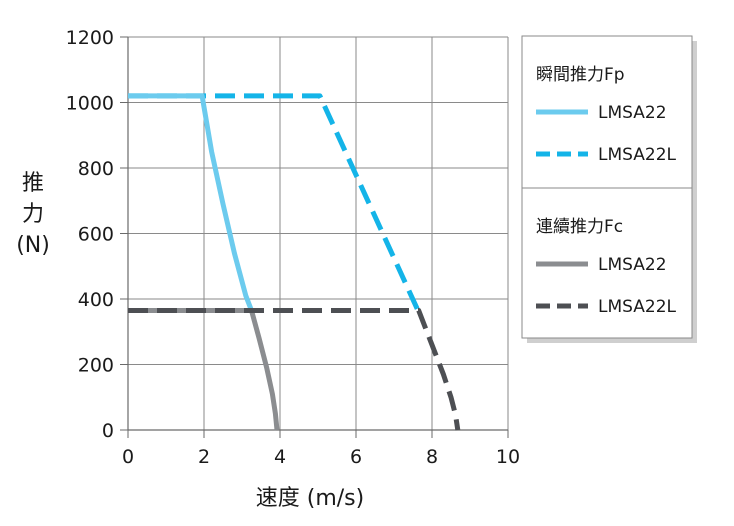 This screenshot has height=526, width=734. What do you see at coordinates (90, 38) in the screenshot?
I see `y-tick-label: 1200` at bounding box center [90, 38].